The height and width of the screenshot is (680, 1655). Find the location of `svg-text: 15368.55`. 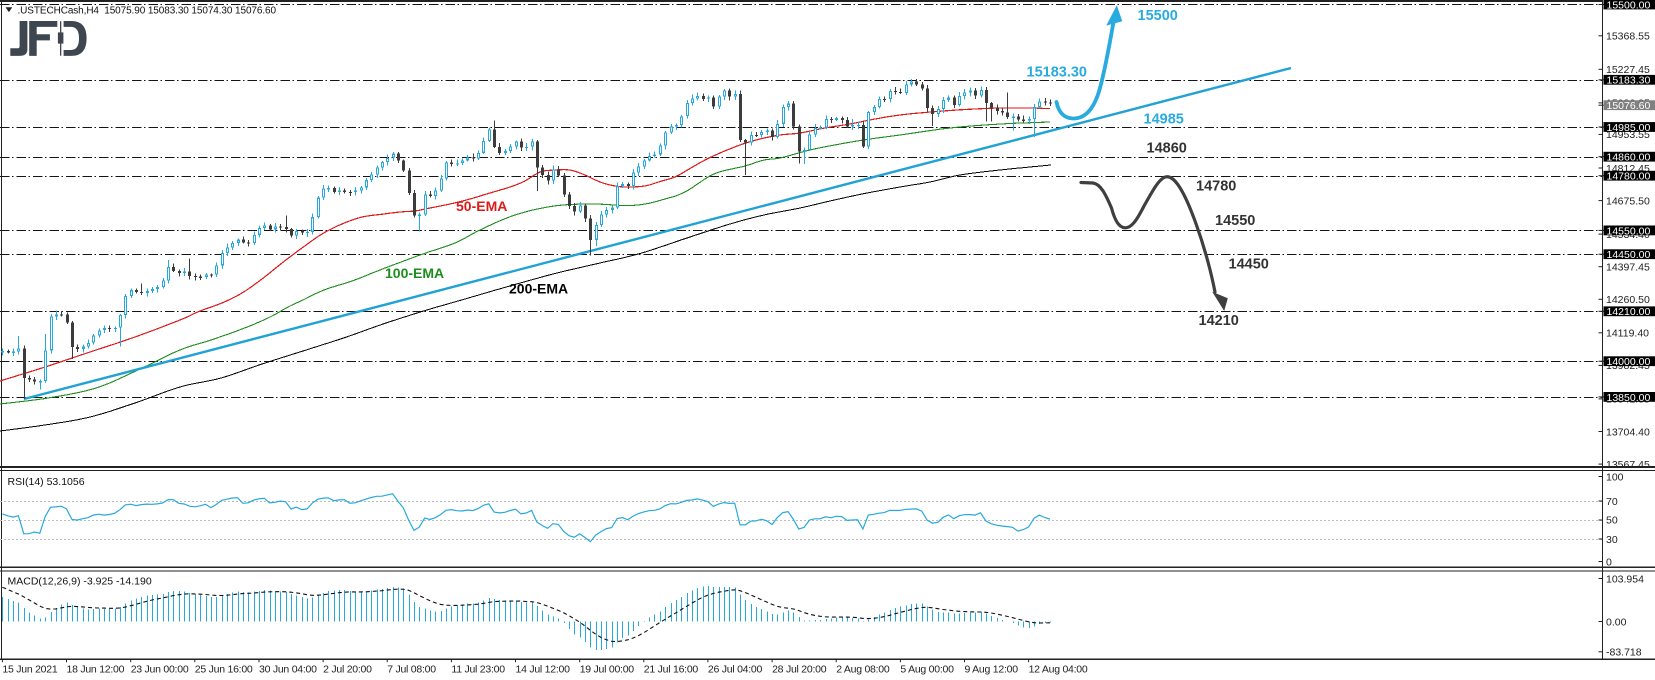

svg-text: 15368.55 is located at coordinates (1628, 37).